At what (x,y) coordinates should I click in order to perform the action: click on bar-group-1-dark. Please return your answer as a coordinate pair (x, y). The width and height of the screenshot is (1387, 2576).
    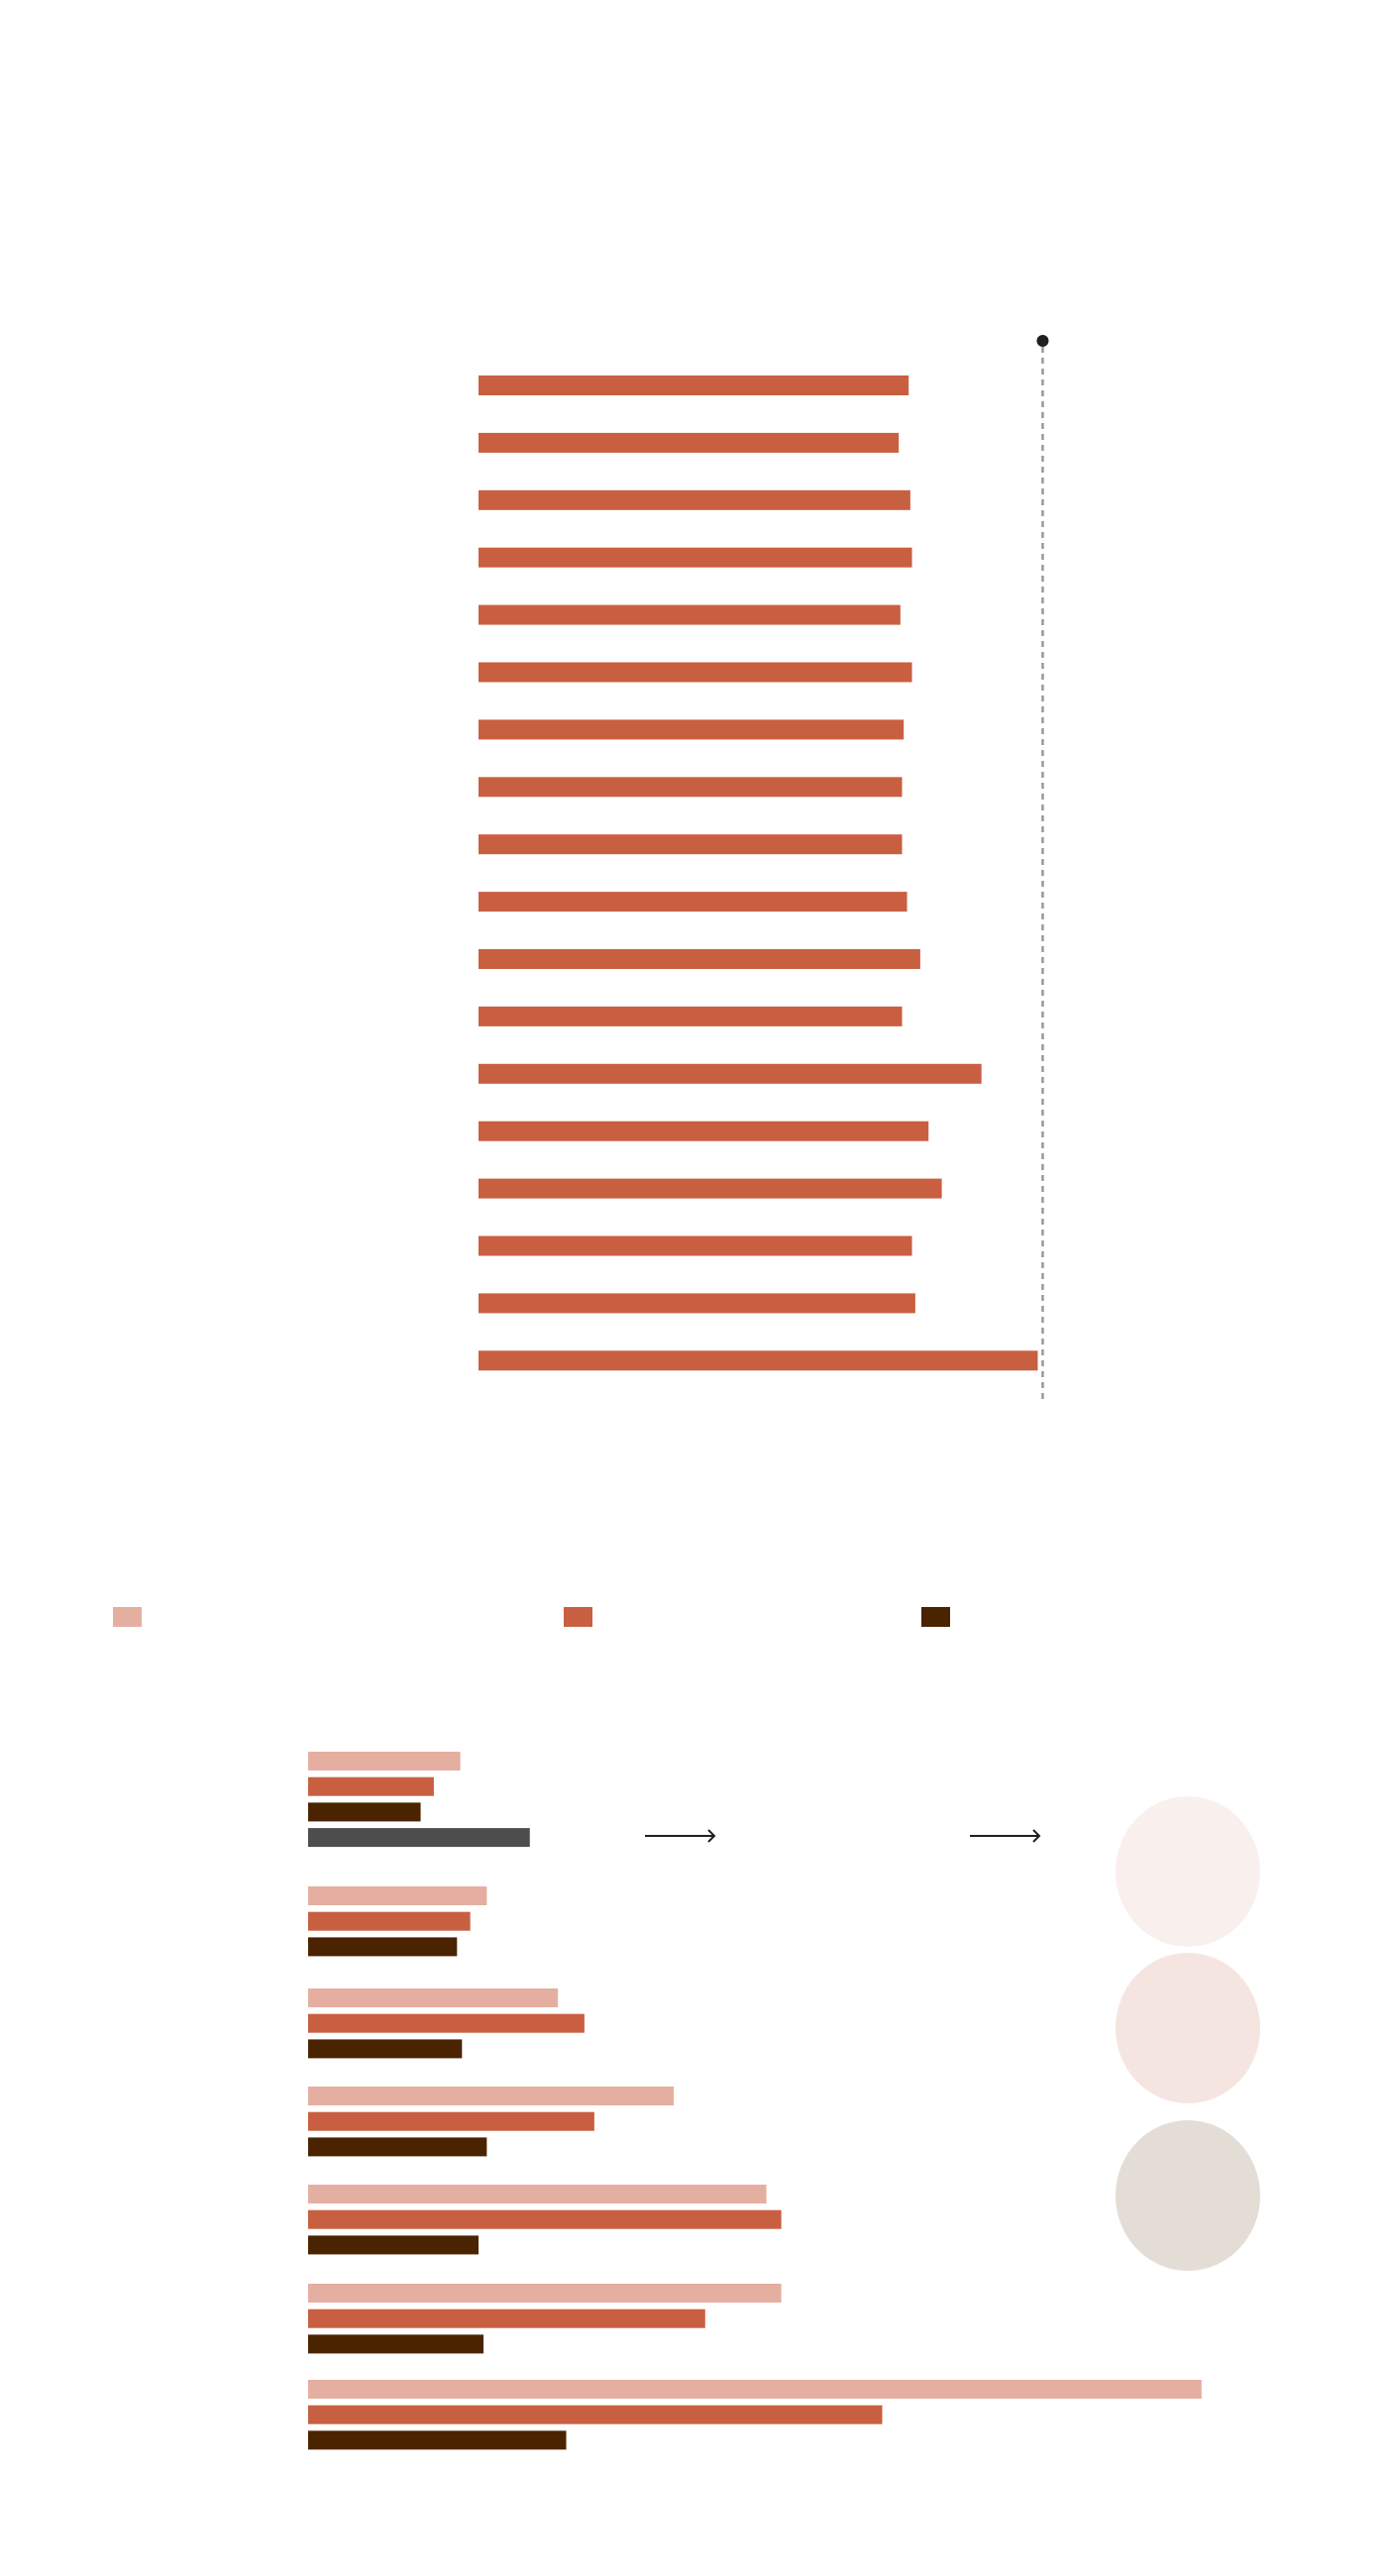
    Looking at the image, I should click on (364, 1812).